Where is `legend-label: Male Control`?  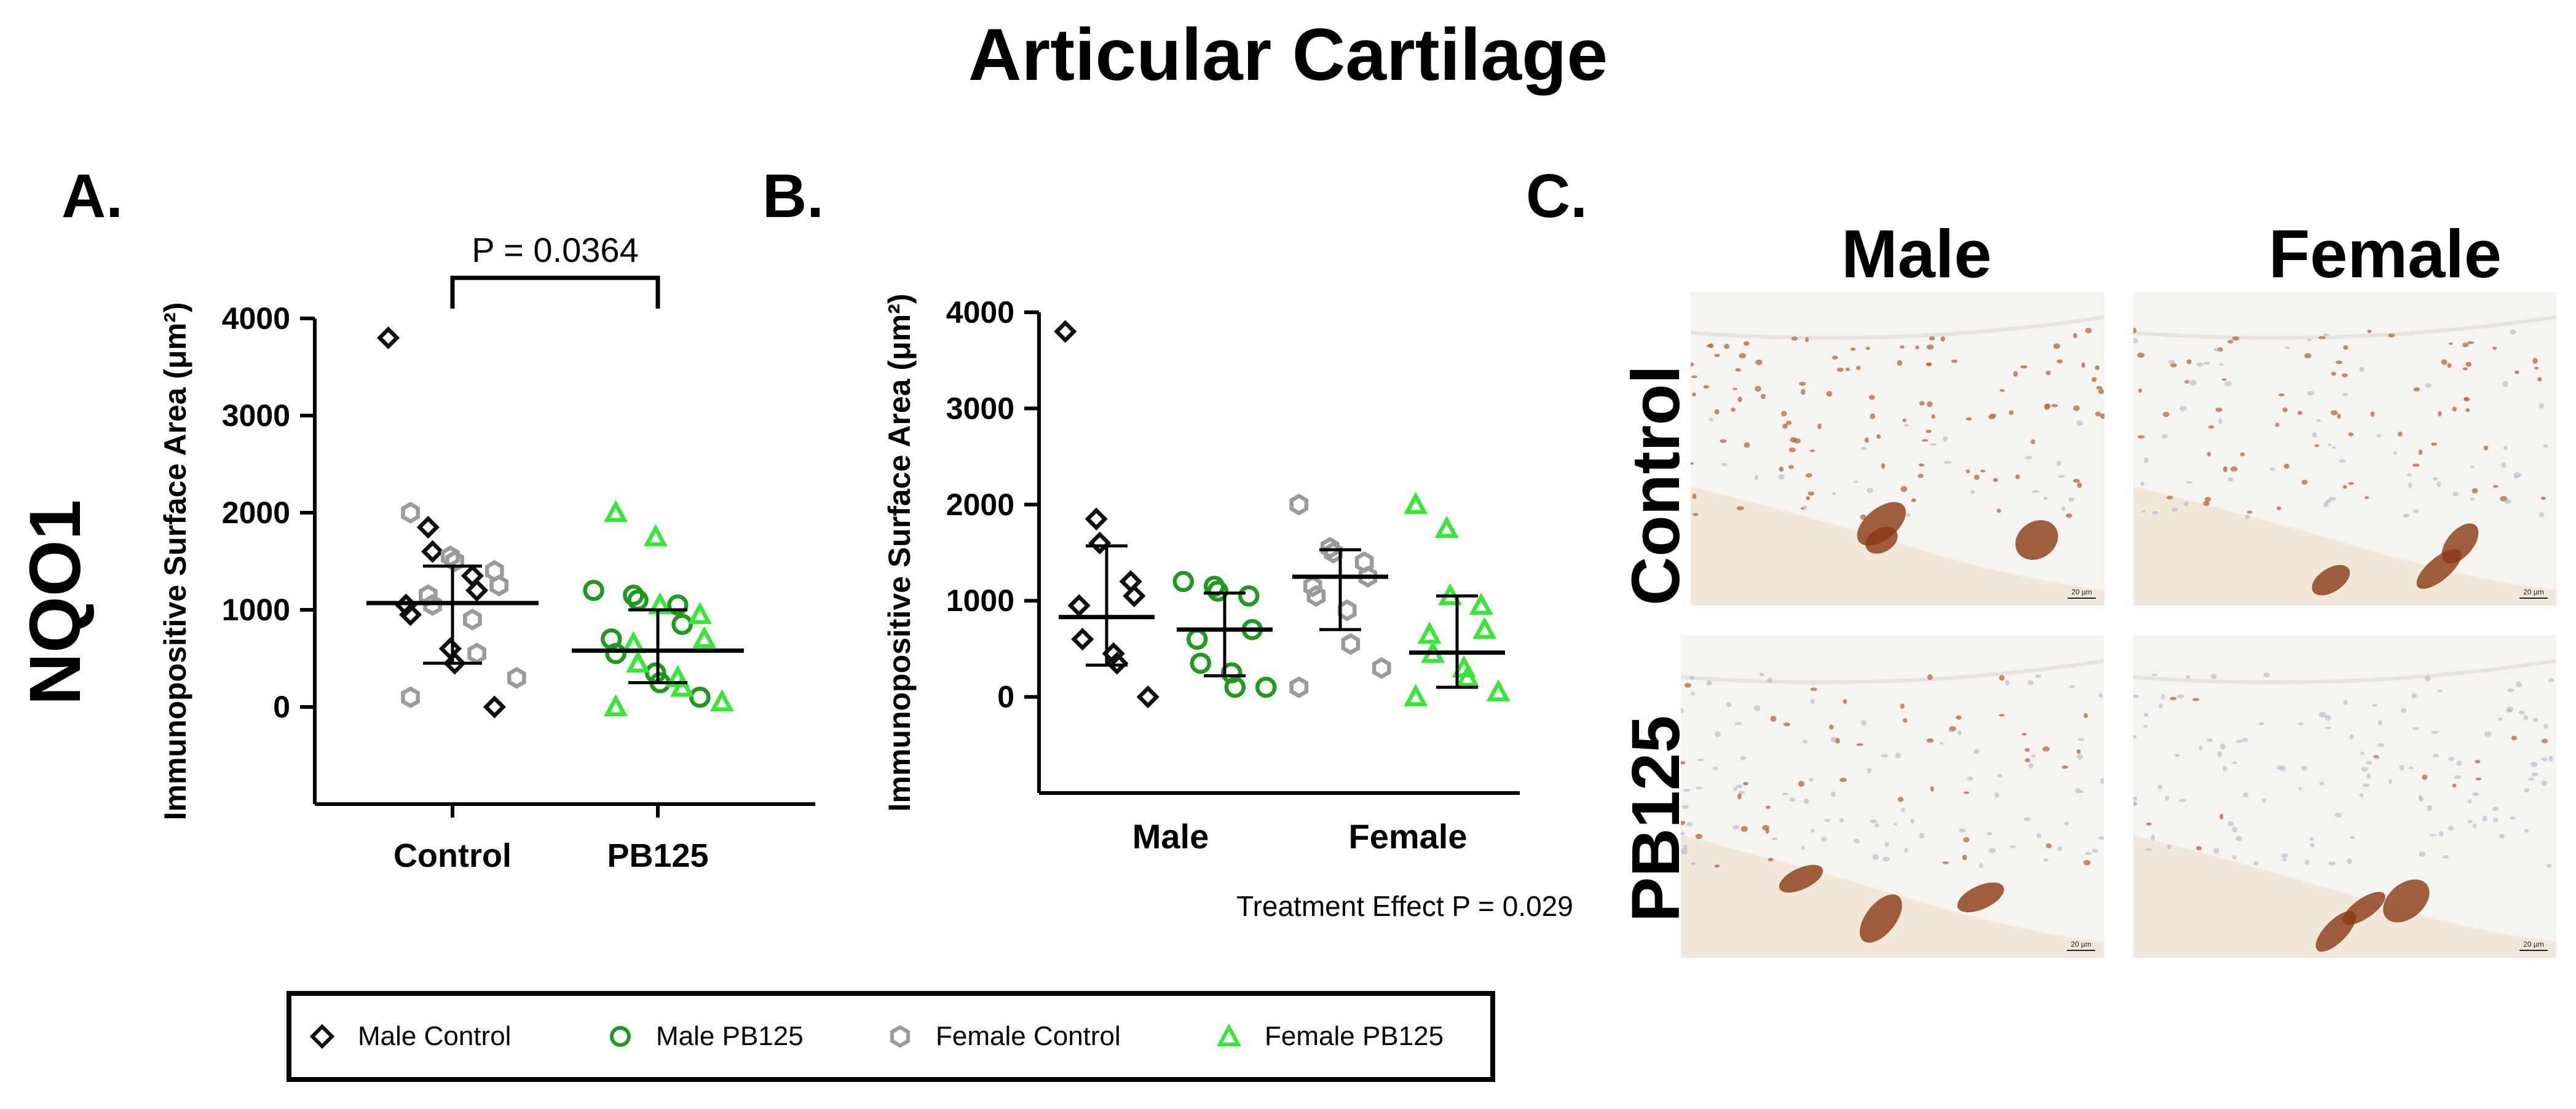 legend-label: Male Control is located at coordinates (435, 1036).